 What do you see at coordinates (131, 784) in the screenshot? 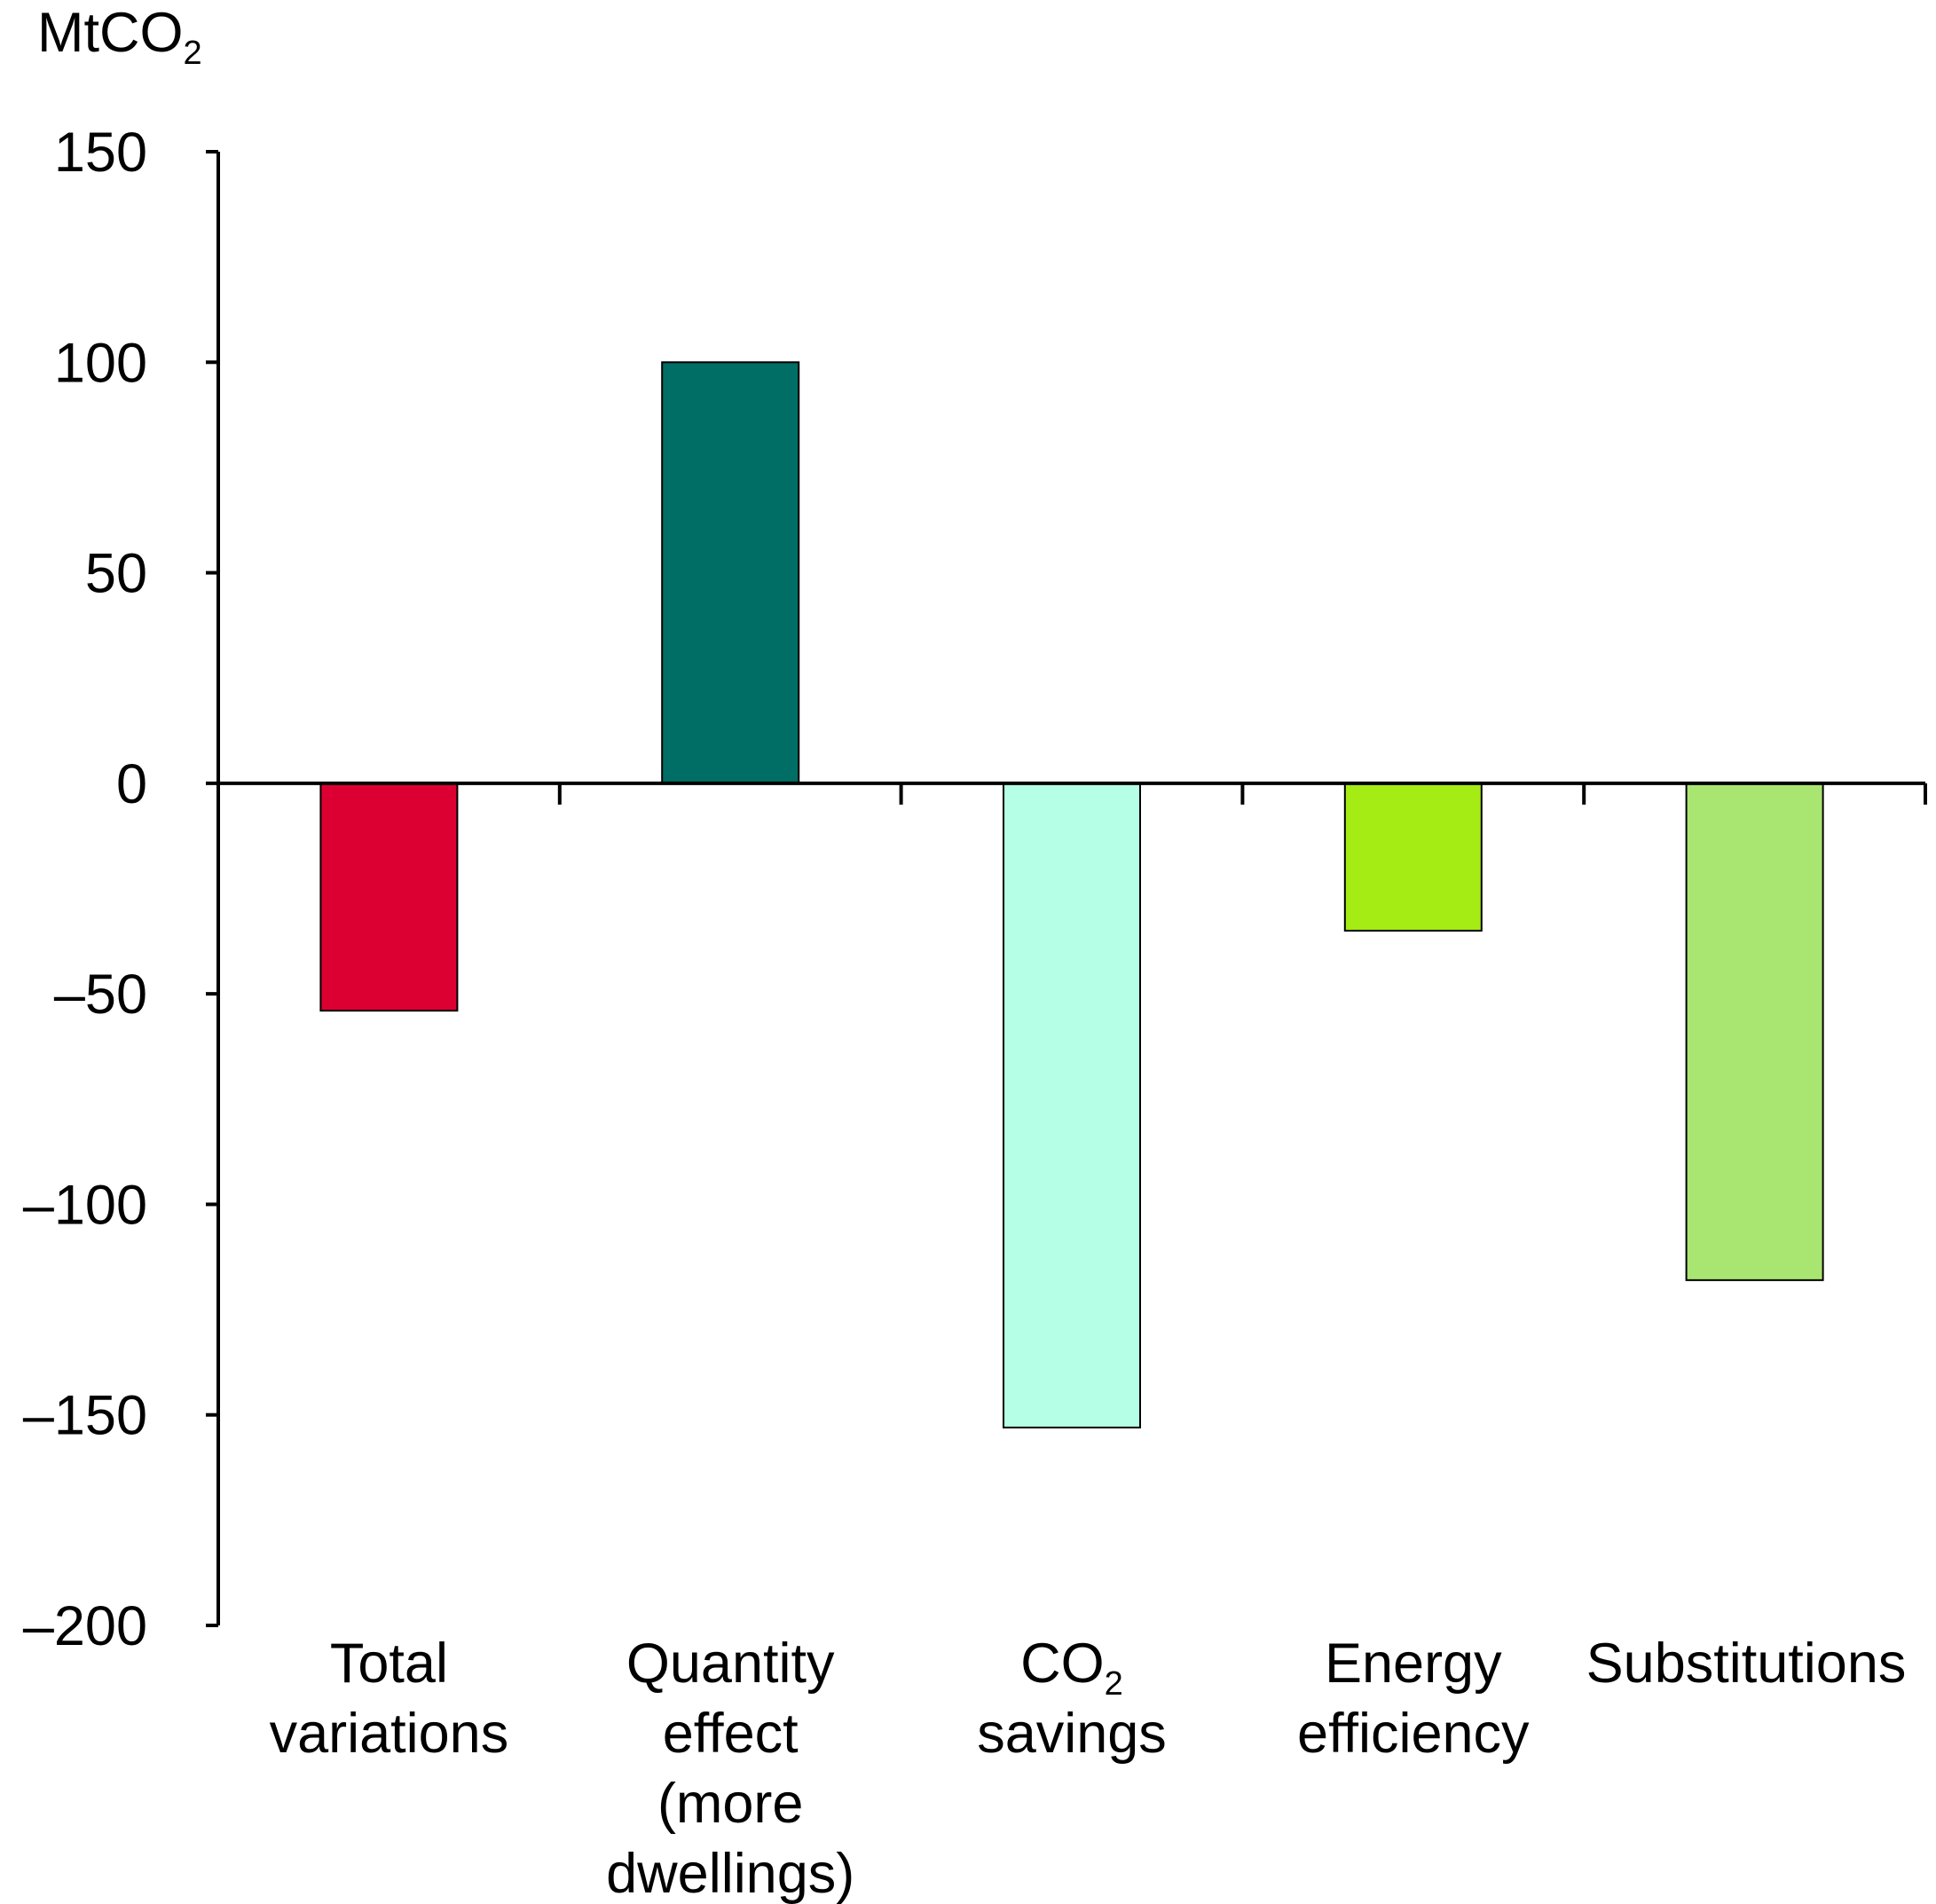
I see `y-tick-label: 0` at bounding box center [131, 784].